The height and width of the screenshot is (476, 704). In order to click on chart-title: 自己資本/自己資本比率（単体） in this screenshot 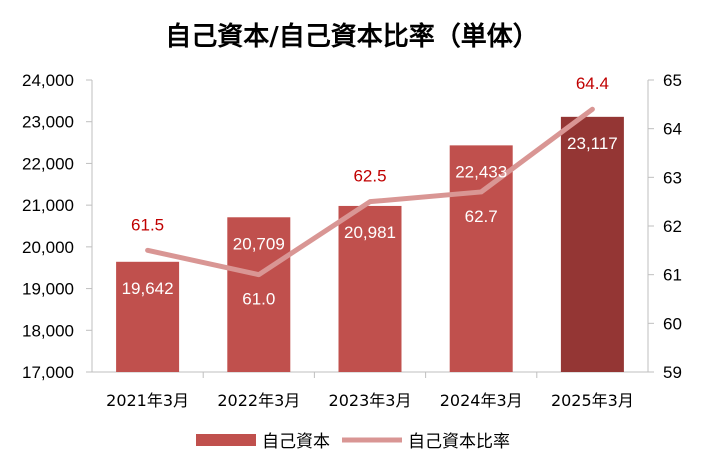, I will do `click(352, 36)`.